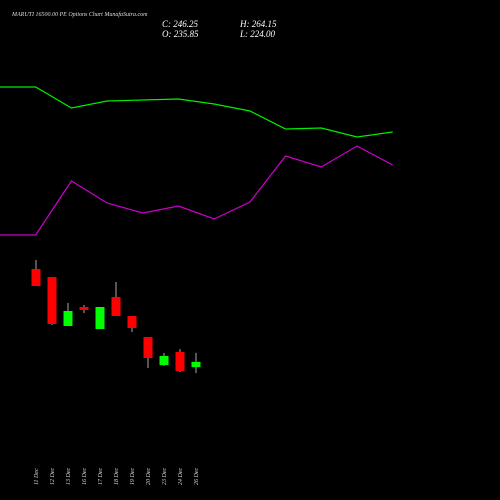 The width and height of the screenshot is (500, 500). I want to click on x-tick-label: 24 Dec, so click(180, 476).